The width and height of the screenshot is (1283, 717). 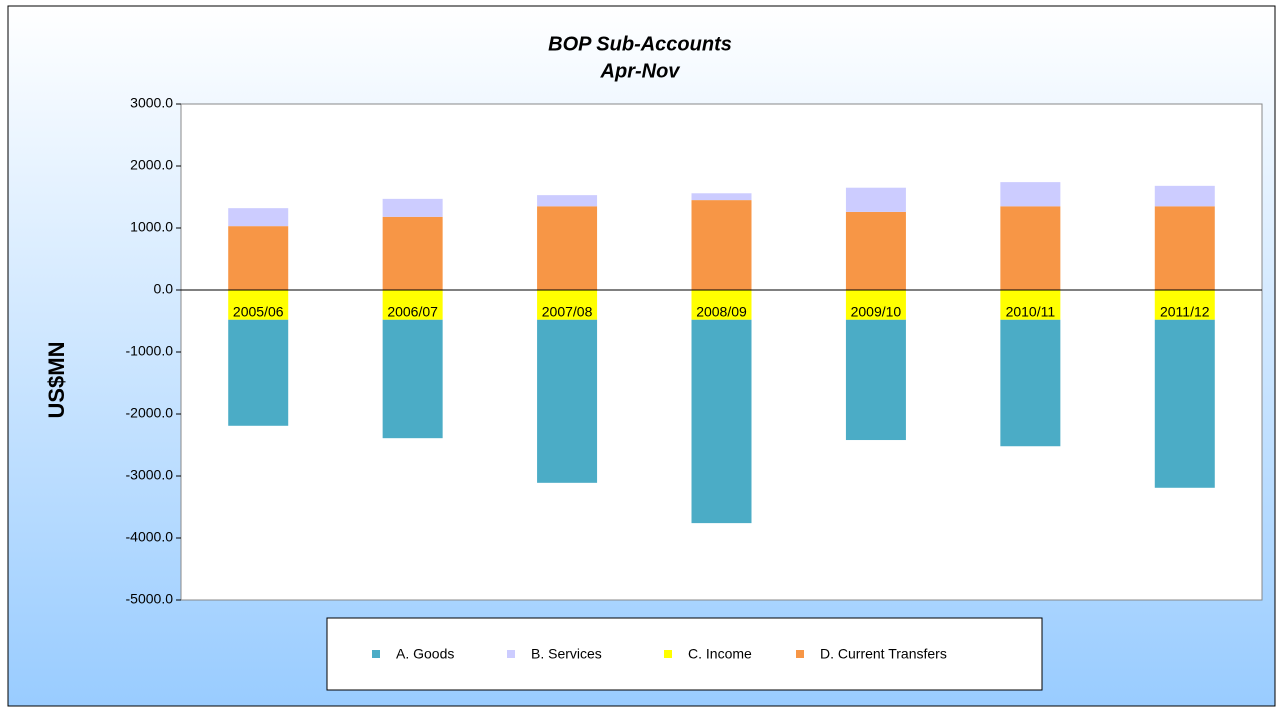 What do you see at coordinates (876, 312) in the screenshot?
I see `x-tick-label: 2009/10` at bounding box center [876, 312].